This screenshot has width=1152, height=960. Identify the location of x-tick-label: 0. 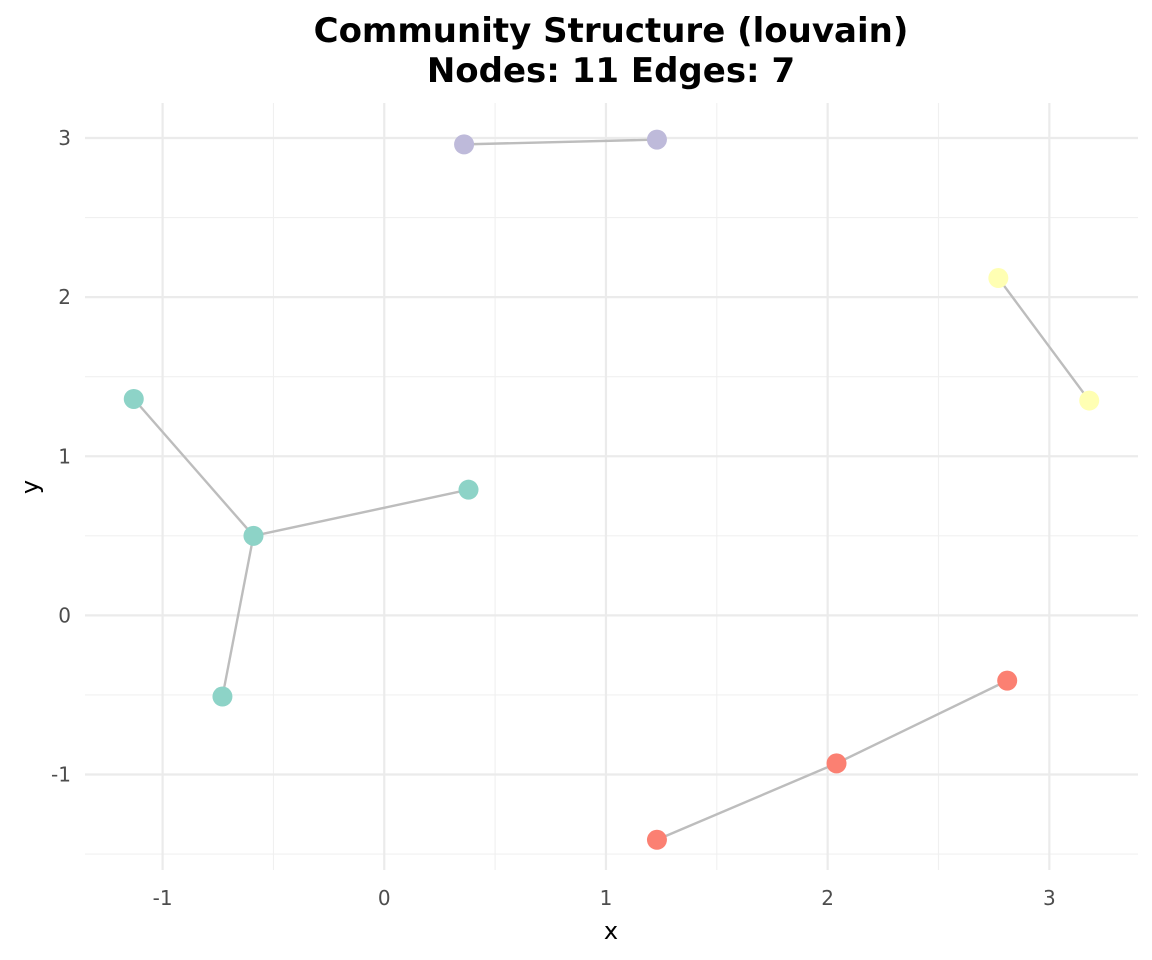
(384, 898).